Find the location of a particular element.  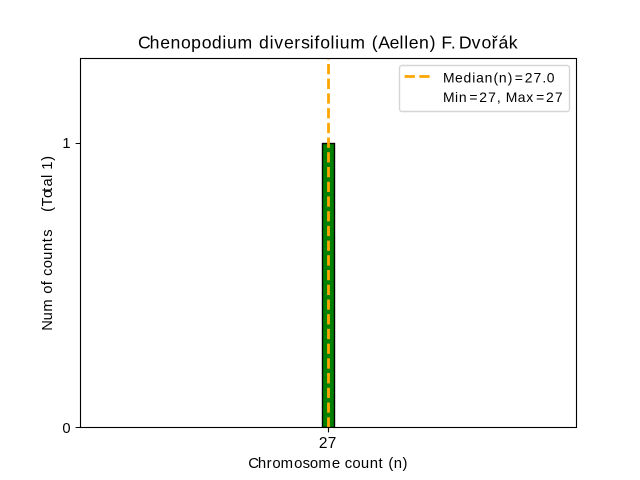

svg-text: Min=27, Max=27 is located at coordinates (503, 97).